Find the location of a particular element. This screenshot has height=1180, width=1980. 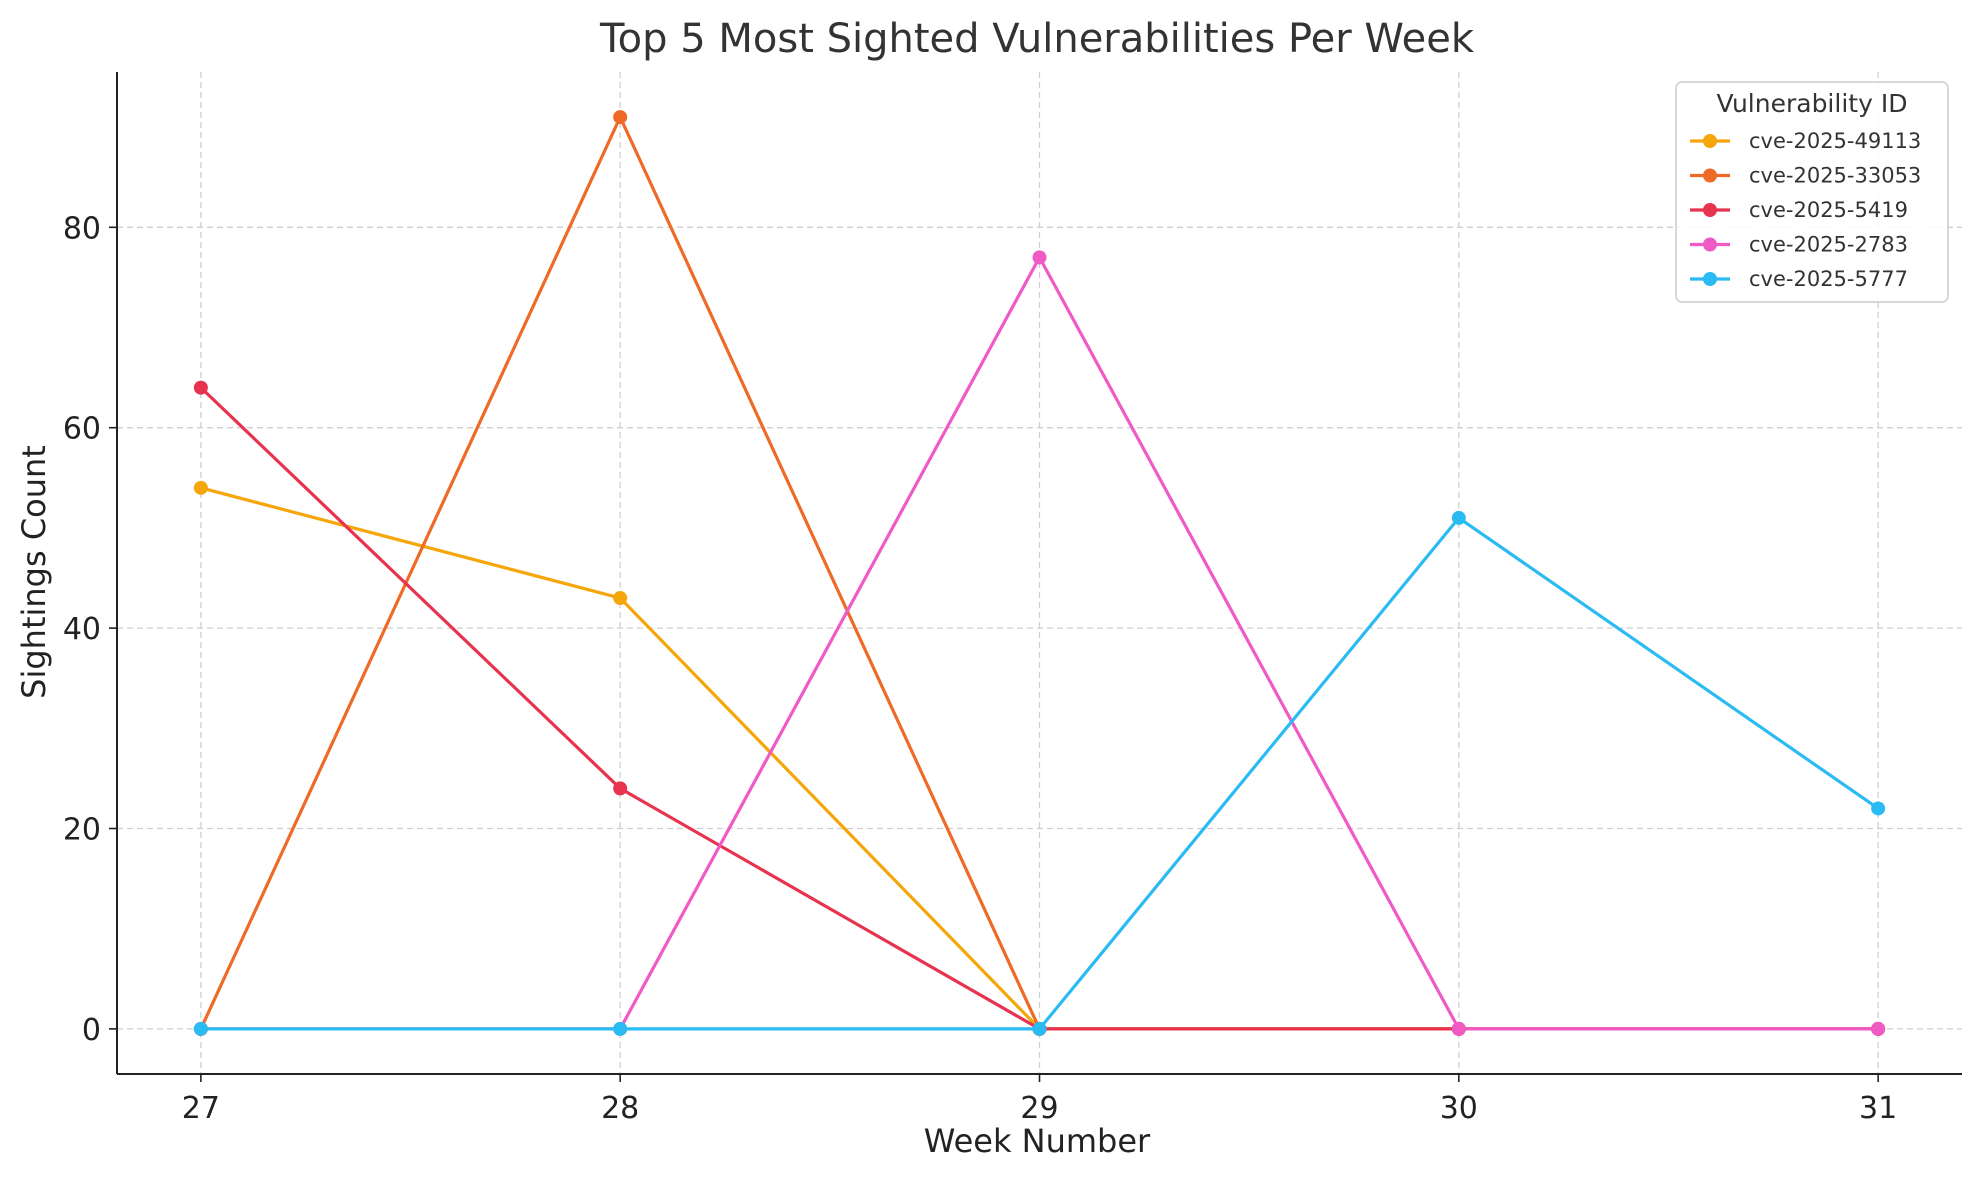

y-axis-label: Sightings Count is located at coordinates (34, 572).